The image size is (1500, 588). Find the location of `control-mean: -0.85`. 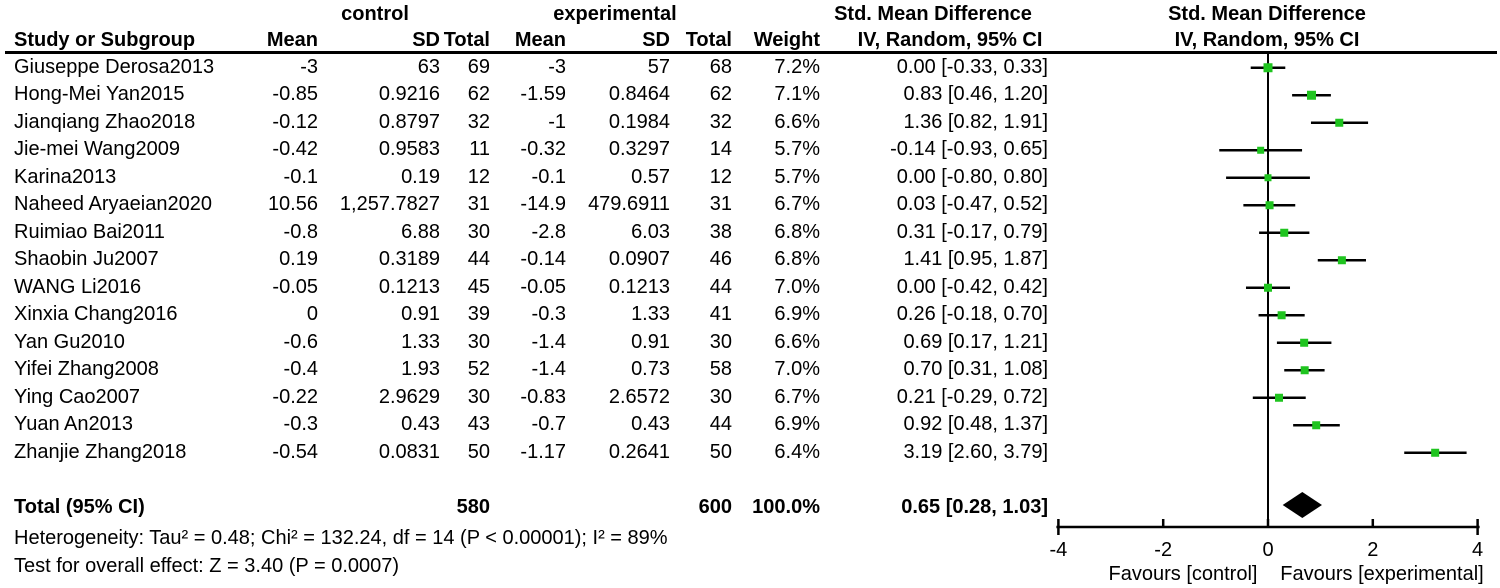

control-mean: -0.85 is located at coordinates (295, 94).